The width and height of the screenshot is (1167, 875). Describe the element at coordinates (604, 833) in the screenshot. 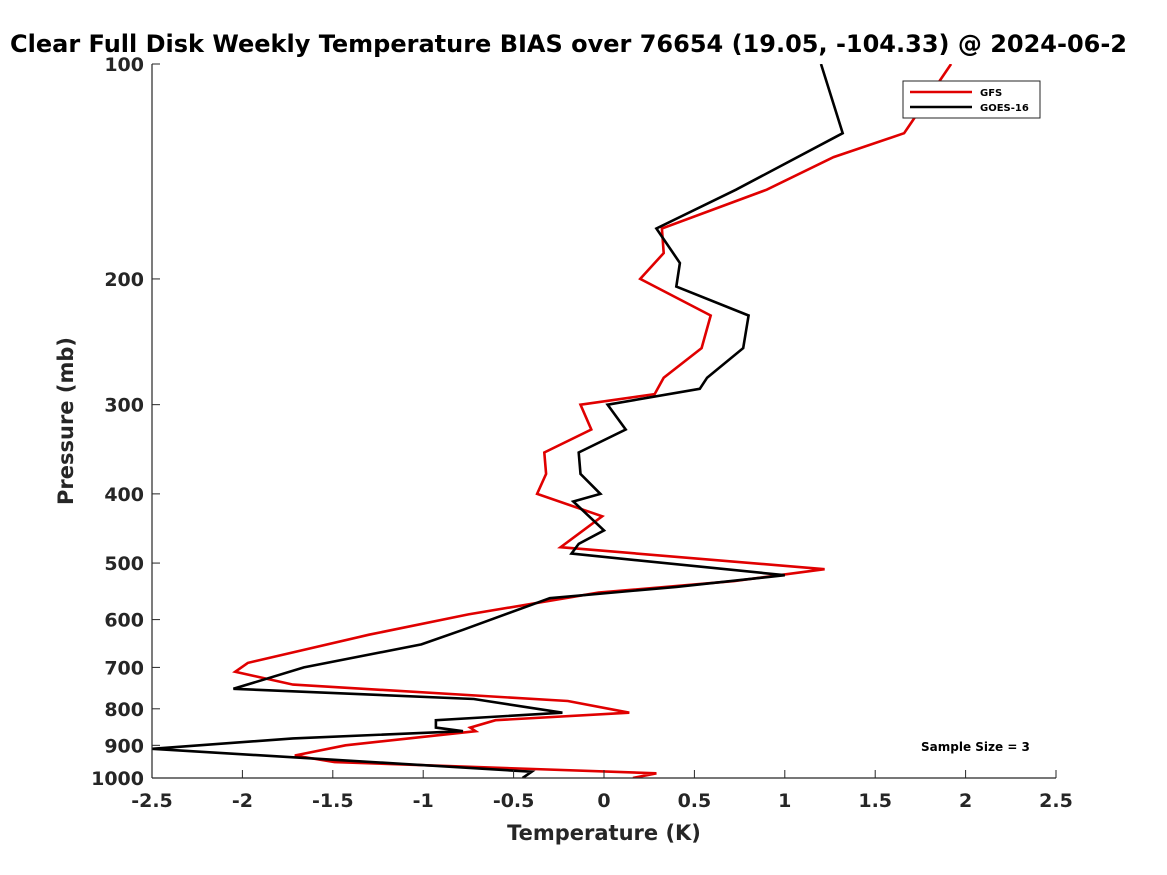

I see `x-axis-label: Temperature (K)` at that location.